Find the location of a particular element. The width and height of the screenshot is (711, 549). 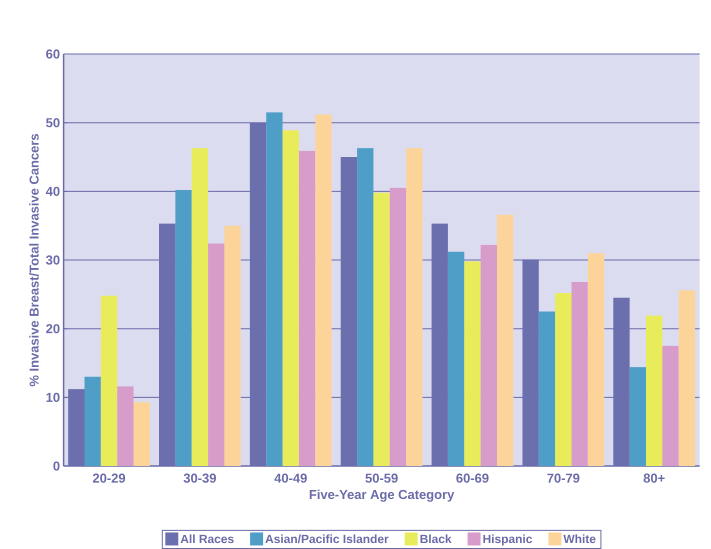

legend-label: Black is located at coordinates (436, 539).